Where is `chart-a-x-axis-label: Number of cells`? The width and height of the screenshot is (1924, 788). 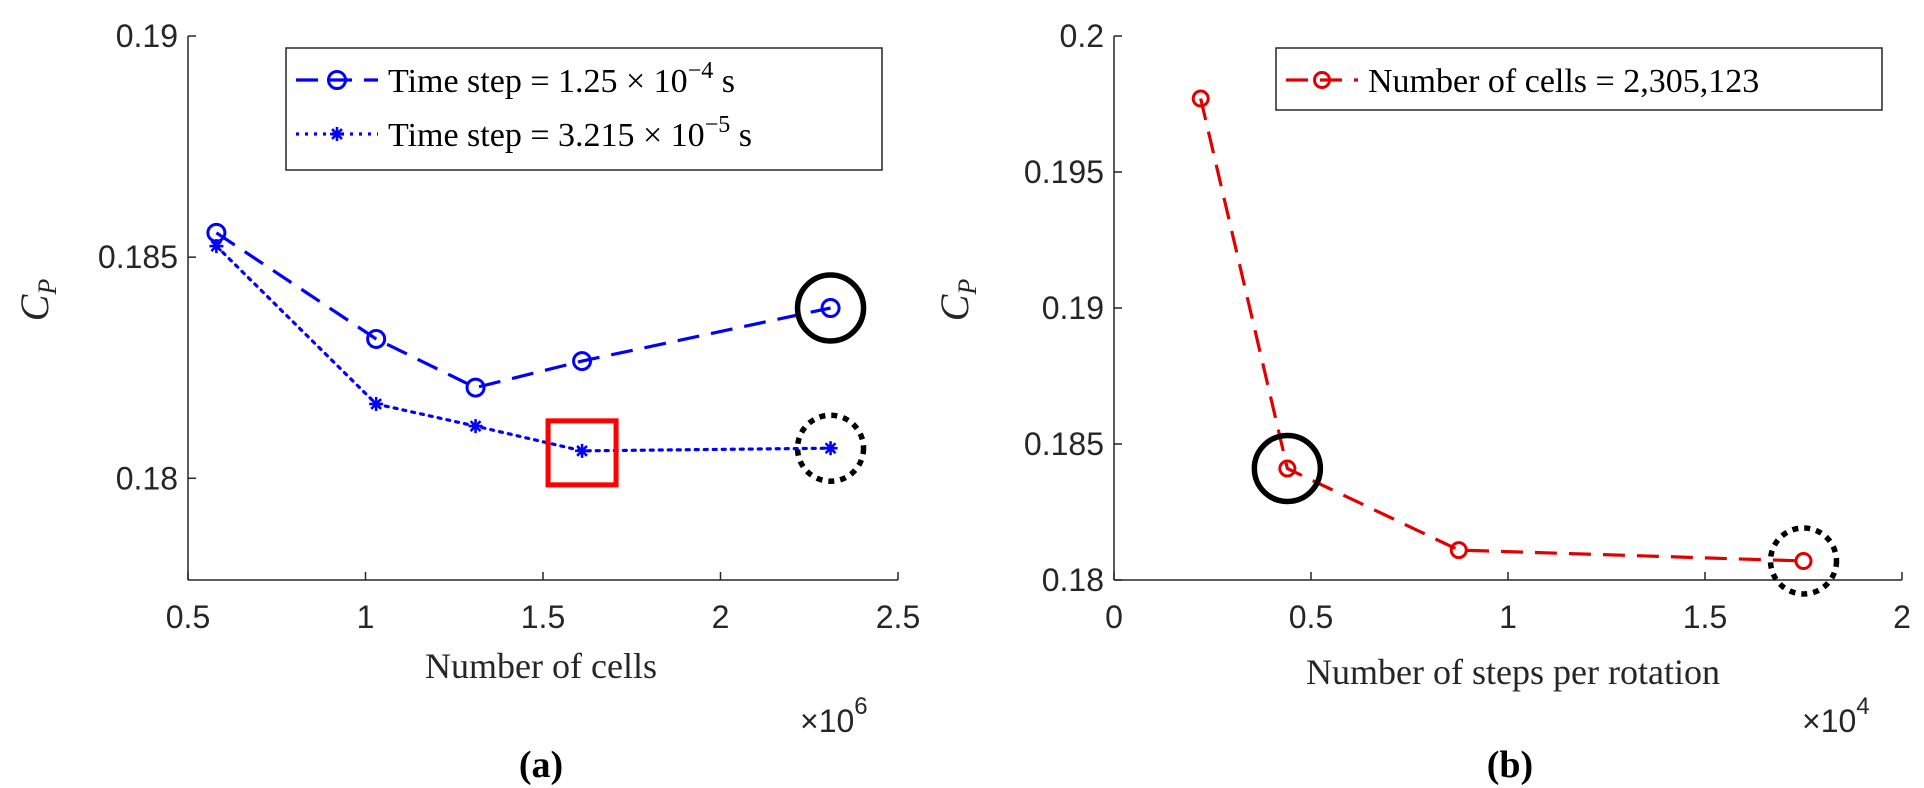
chart-a-x-axis-label: Number of cells is located at coordinates (541, 666).